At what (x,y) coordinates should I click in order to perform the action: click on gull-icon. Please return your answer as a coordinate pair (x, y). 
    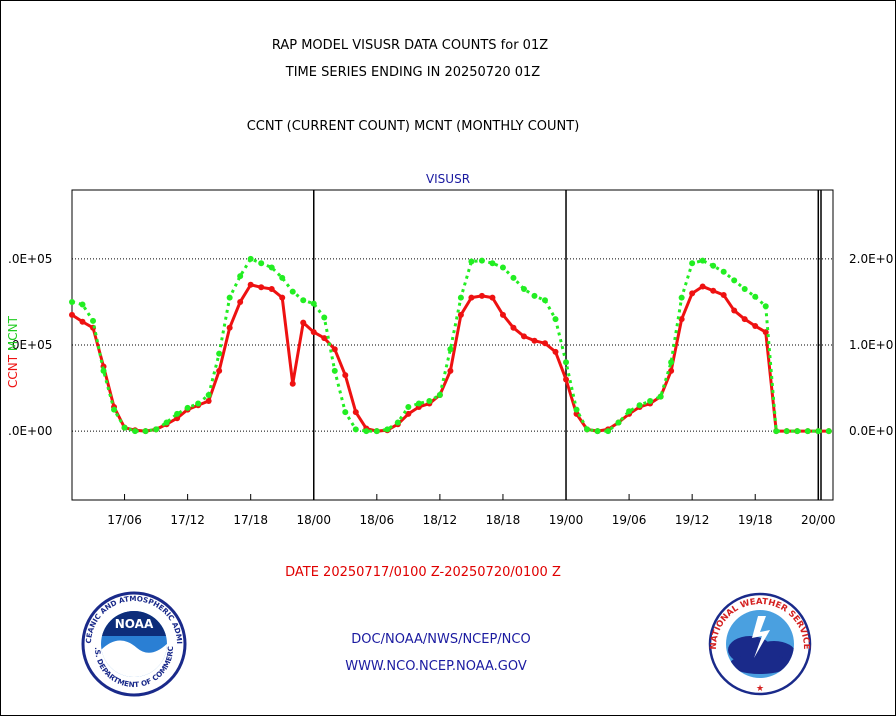
    Looking at the image, I should click on (134, 658).